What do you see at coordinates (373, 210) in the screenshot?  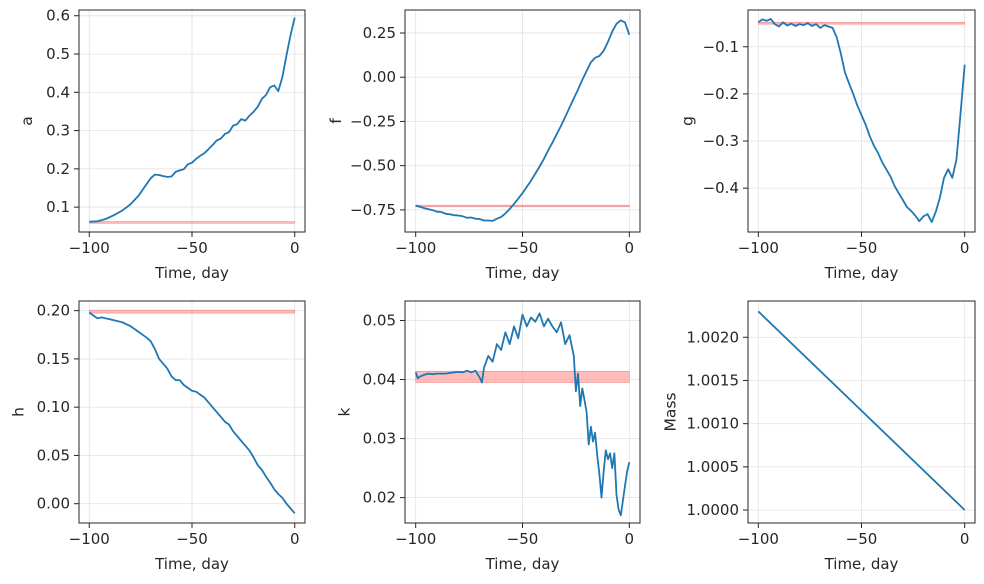 I see `y-tick-label: −0.75` at bounding box center [373, 210].